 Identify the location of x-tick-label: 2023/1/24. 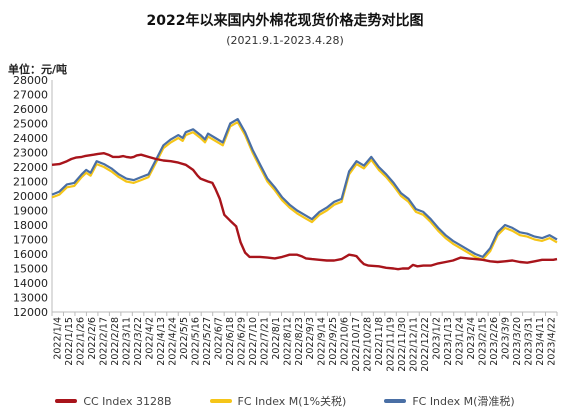
(459, 341).